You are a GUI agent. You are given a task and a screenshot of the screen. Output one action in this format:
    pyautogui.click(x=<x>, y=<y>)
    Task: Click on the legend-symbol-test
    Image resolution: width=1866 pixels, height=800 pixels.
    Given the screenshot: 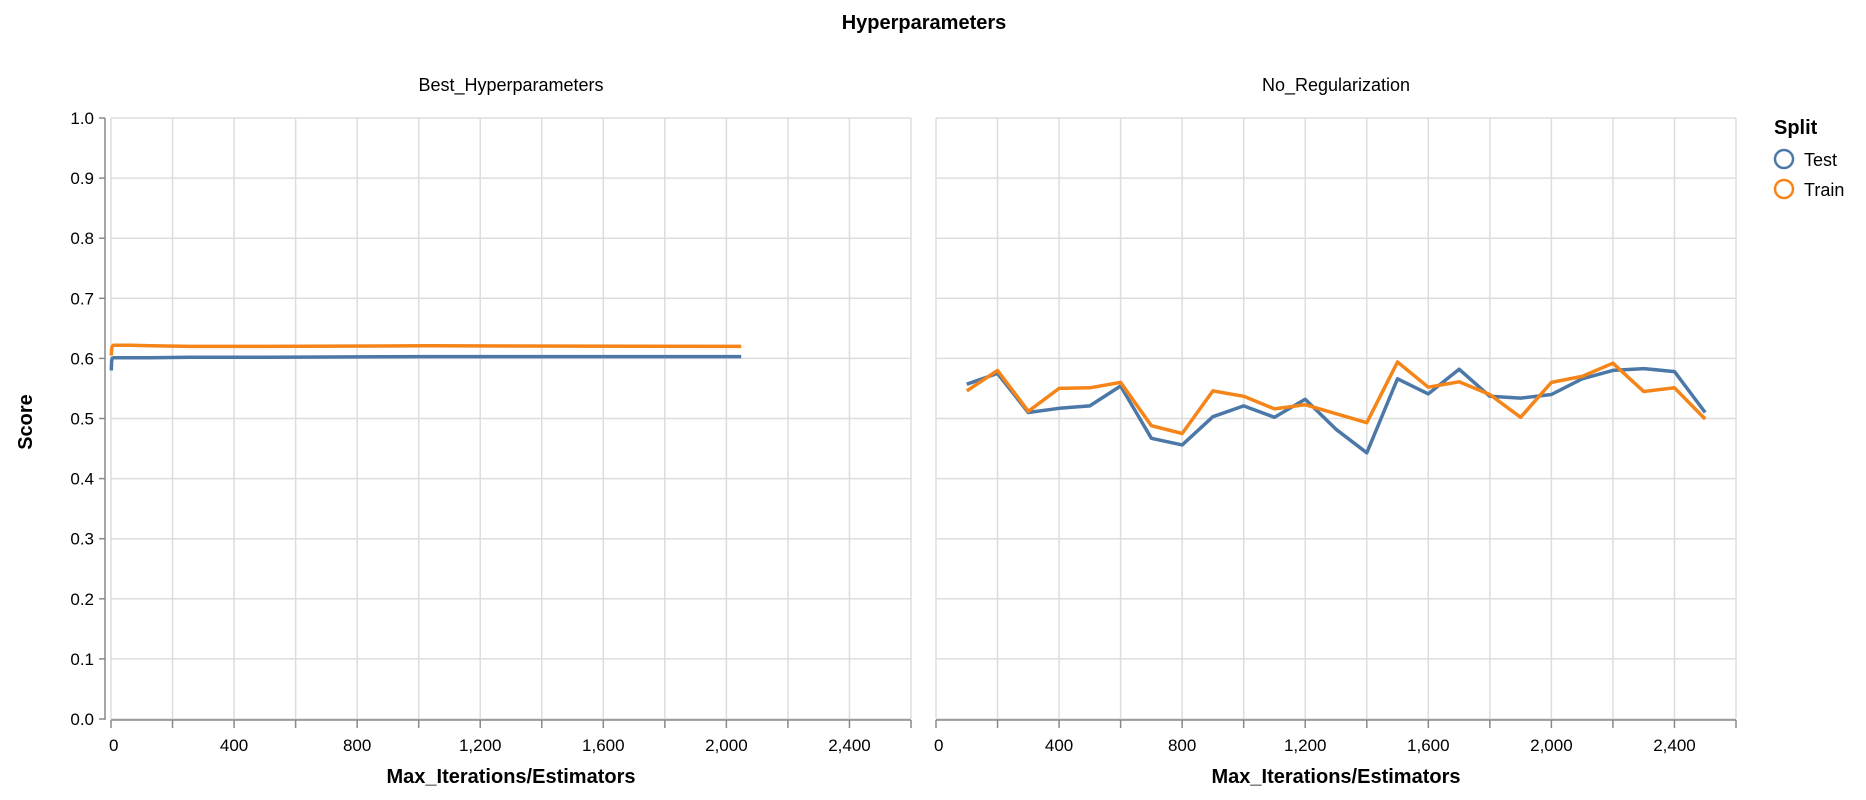 What is the action you would take?
    pyautogui.click(x=1784, y=159)
    